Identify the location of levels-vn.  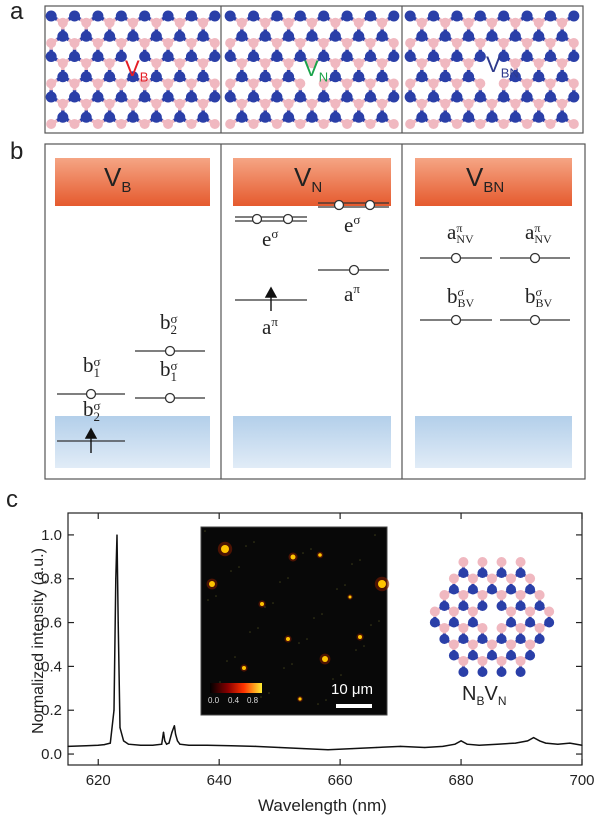
(312, 250).